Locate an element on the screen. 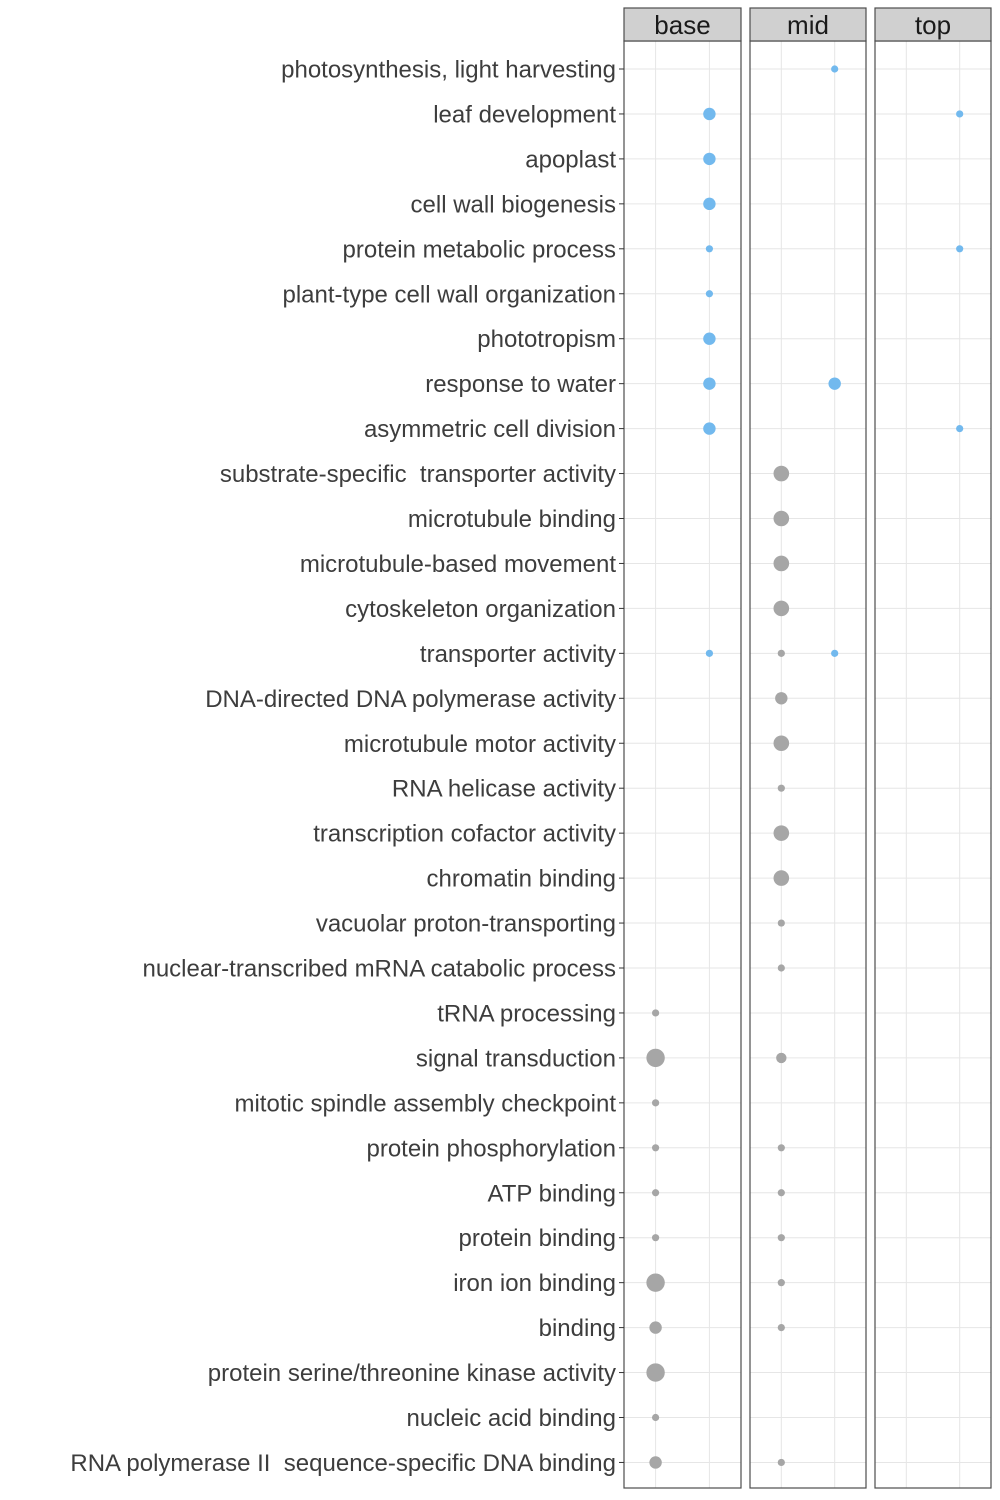  y-tick-label: chromatin binding is located at coordinates (521, 879).